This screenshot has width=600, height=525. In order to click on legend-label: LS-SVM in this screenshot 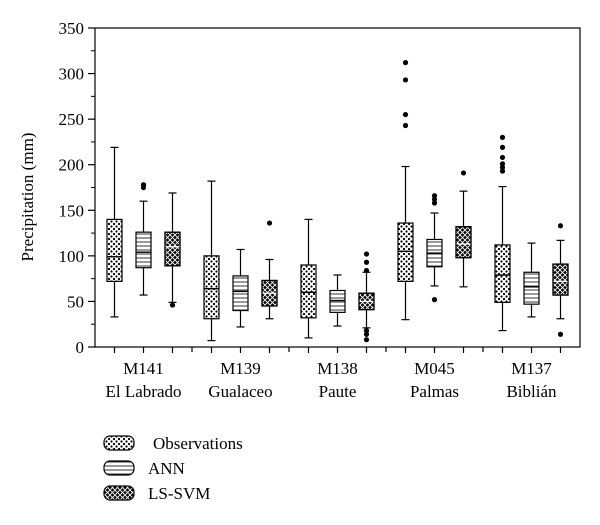, I will do `click(179, 493)`.